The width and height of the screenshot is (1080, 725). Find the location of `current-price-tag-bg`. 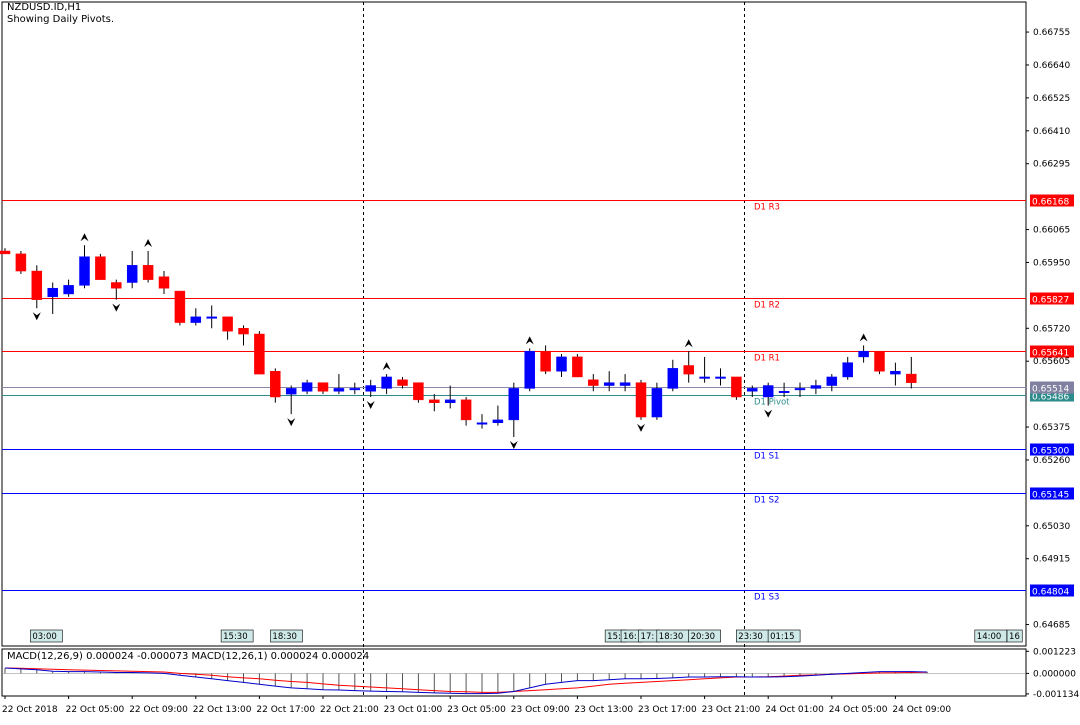

current-price-tag-bg is located at coordinates (1052, 387).